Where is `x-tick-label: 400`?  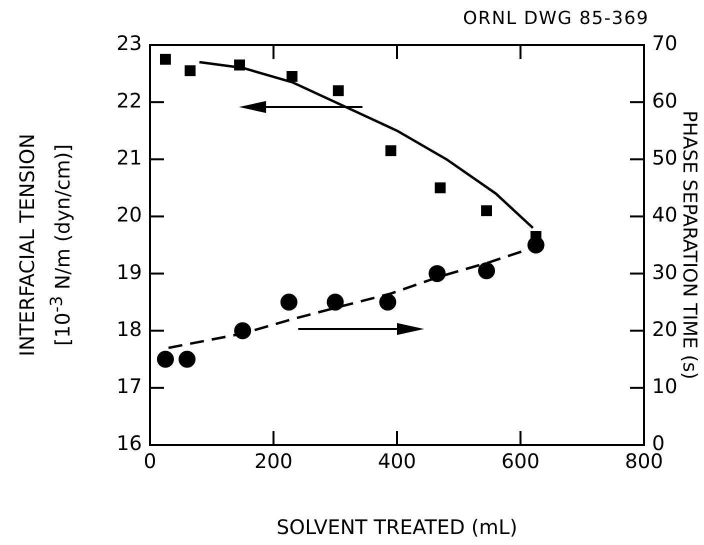
x-tick-label: 400 is located at coordinates (397, 461).